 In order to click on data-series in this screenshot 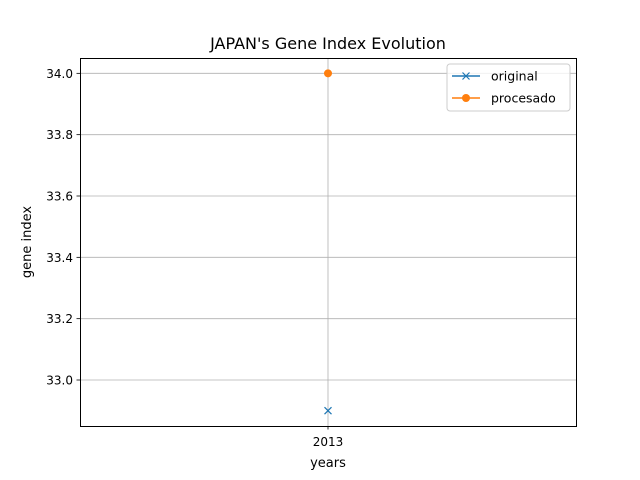, I will do `click(328, 242)`.